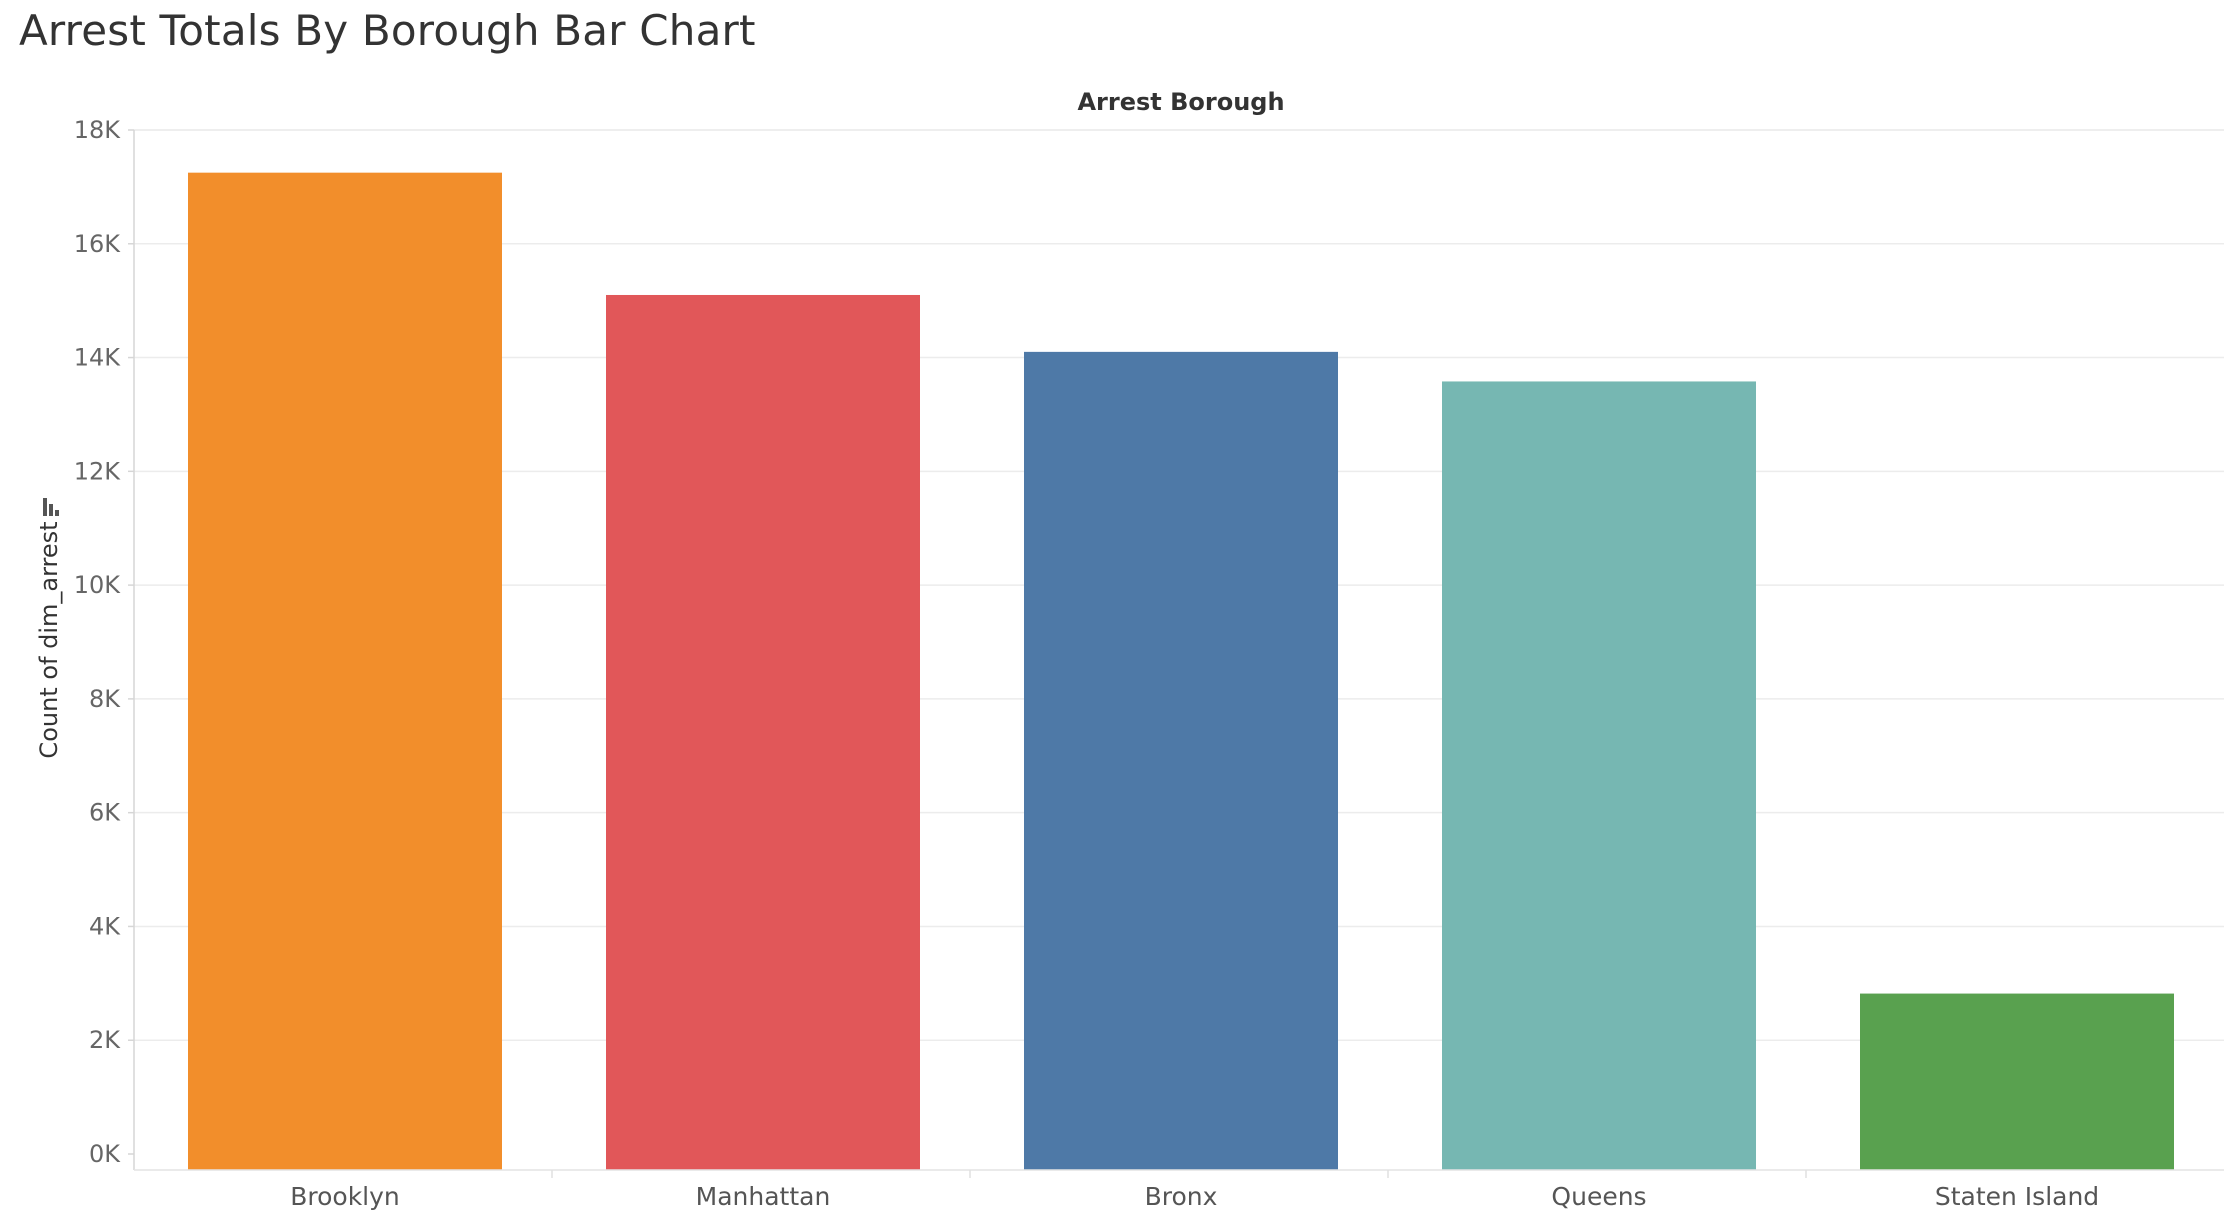  Describe the element at coordinates (345, 1196) in the screenshot. I see `x-tick-label: Brooklyn` at that location.